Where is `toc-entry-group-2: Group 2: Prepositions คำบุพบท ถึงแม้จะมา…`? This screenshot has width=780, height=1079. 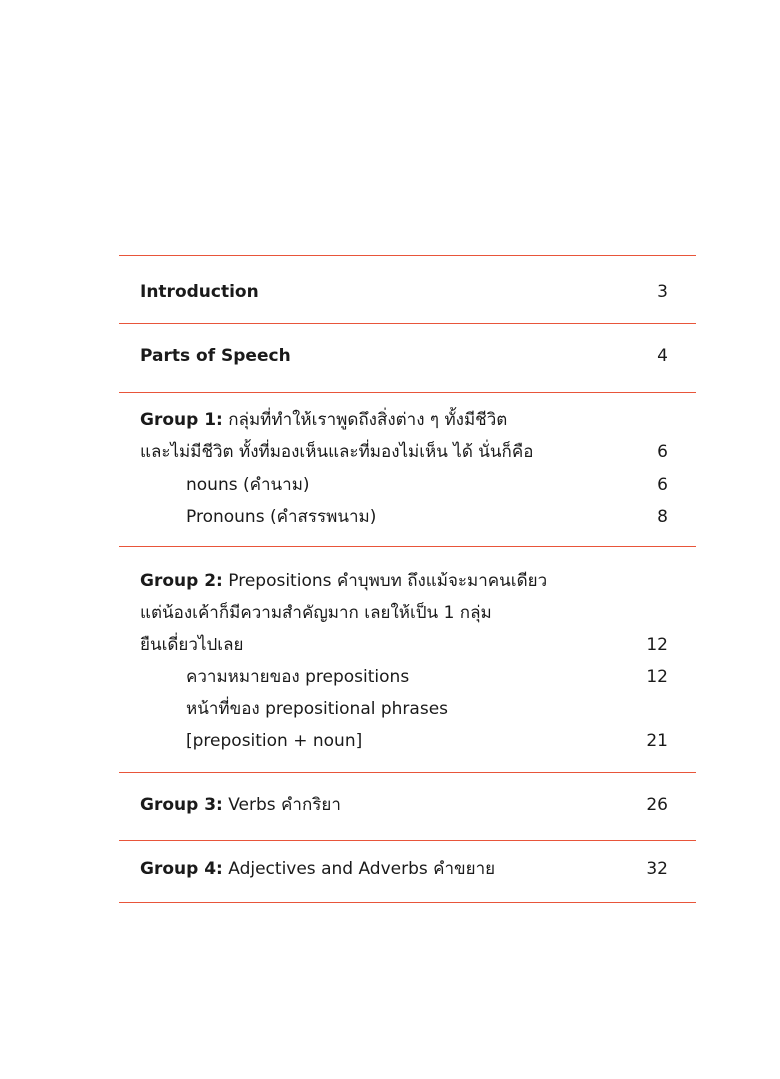
toc-entry-group-2: Group 2: Prepositions คำบุพบท ถึงแม้จะมา… is located at coordinates (404, 581).